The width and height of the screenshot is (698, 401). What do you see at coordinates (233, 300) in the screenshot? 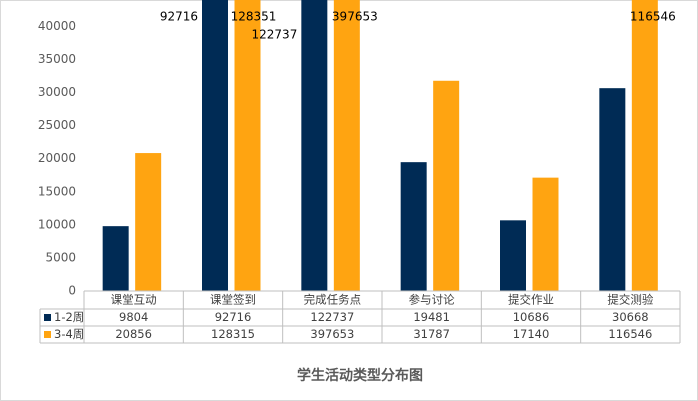
I see `x-tick-label: 课堂签到` at bounding box center [233, 300].